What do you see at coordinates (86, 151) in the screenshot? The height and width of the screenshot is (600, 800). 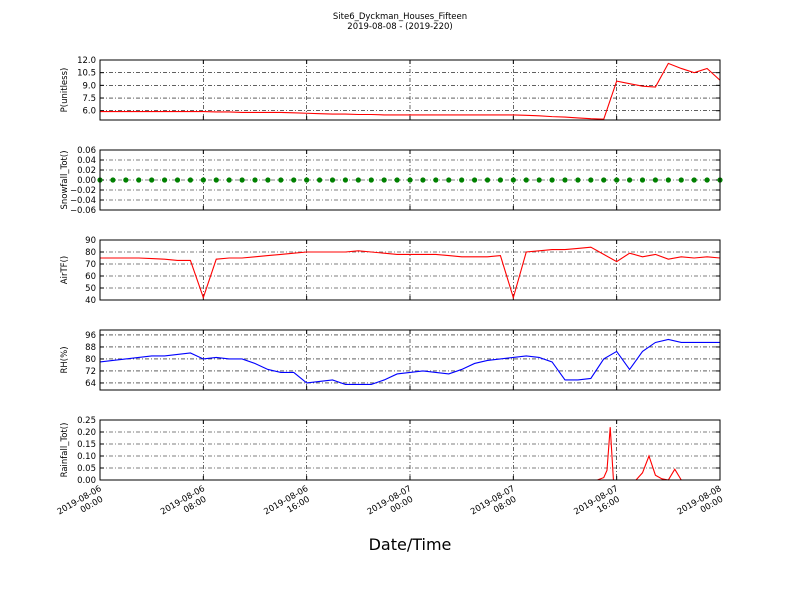 I see `y-tick-label: 0.06` at bounding box center [86, 151].